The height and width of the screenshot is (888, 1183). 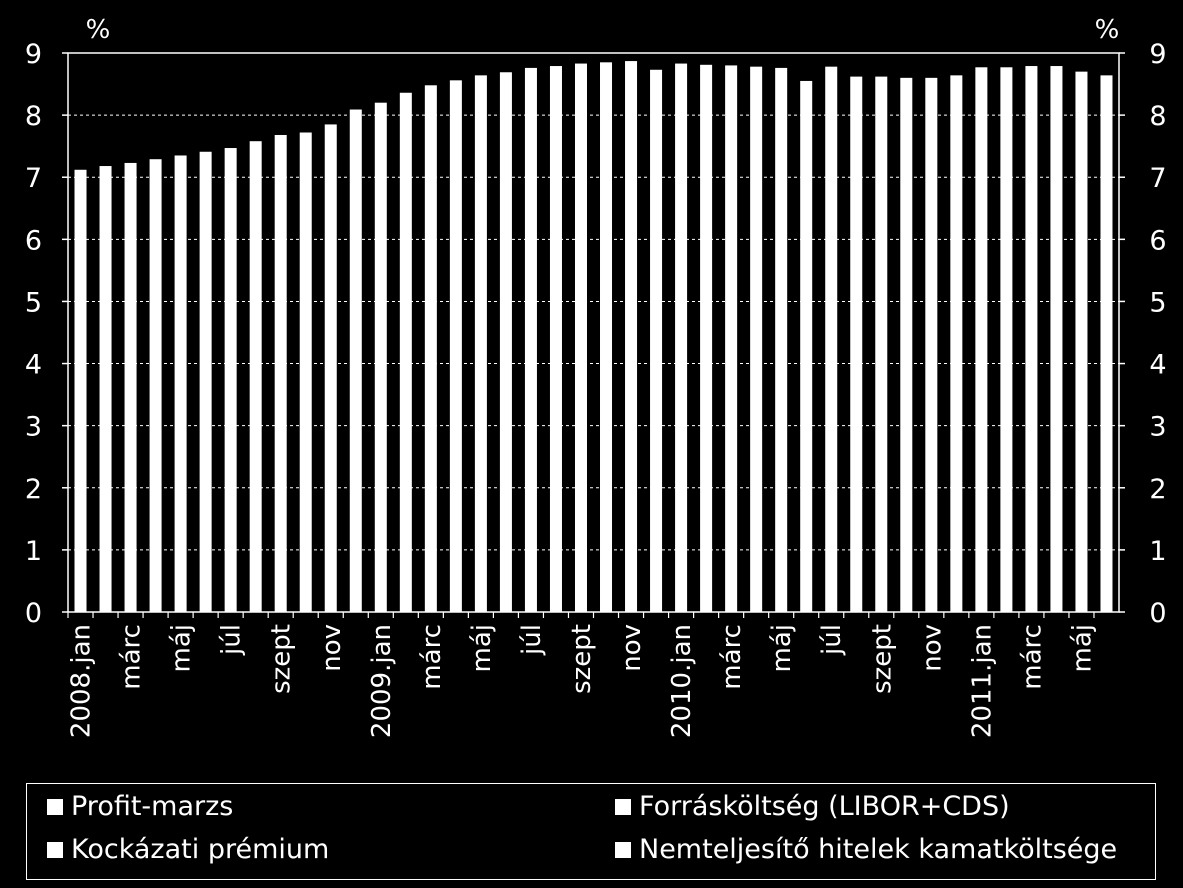 What do you see at coordinates (1157, 178) in the screenshot?
I see `y-tick-label-right: 7` at bounding box center [1157, 178].